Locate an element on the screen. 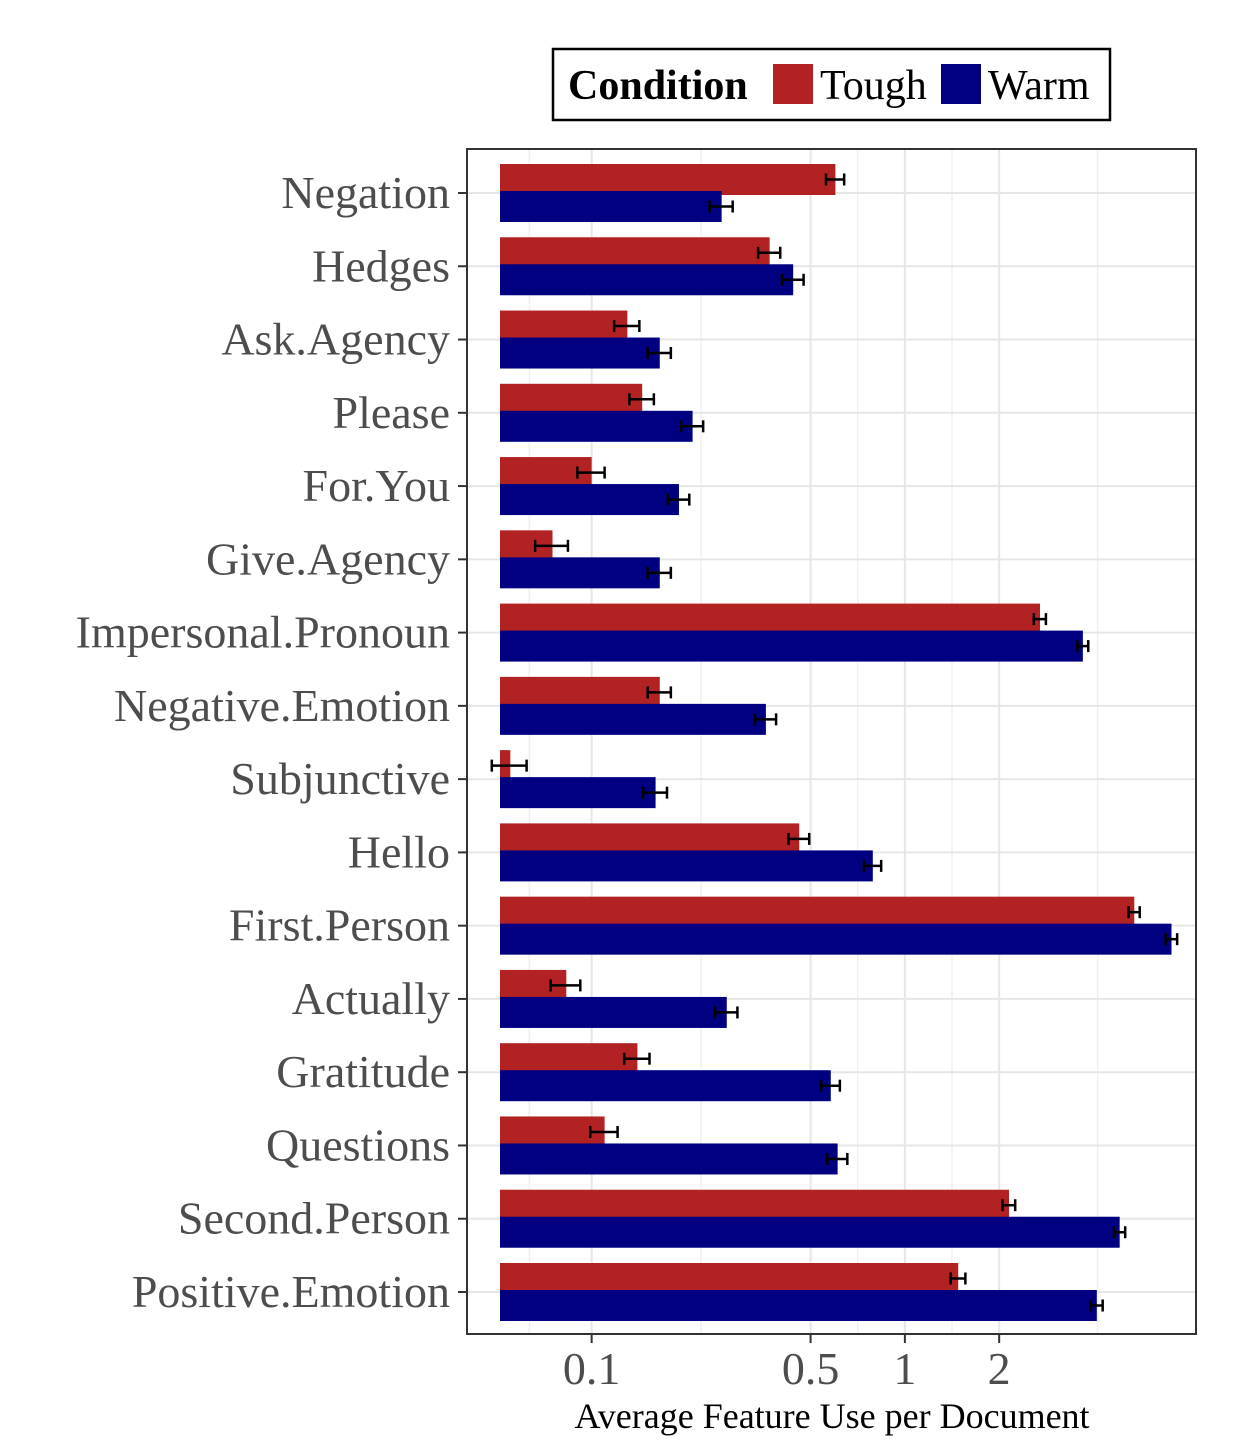 Image resolution: width=1260 pixels, height=1440 pixels. bar-tough-second-person is located at coordinates (755, 1205).